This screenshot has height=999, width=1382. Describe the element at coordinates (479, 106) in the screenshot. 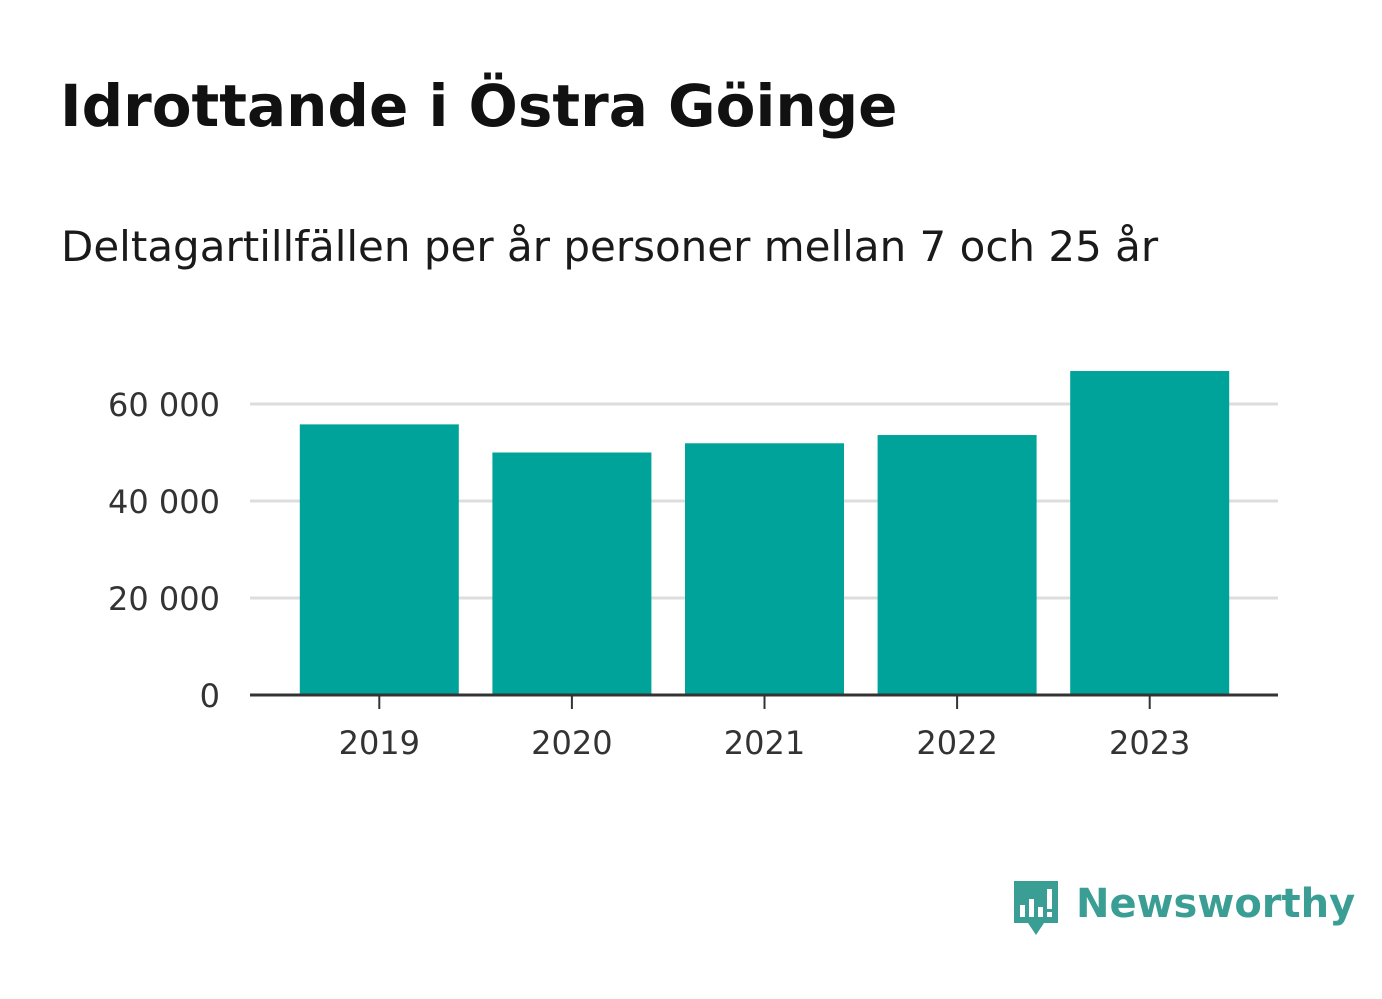

I see `chart-title: Idrottande i Östra Göinge` at that location.